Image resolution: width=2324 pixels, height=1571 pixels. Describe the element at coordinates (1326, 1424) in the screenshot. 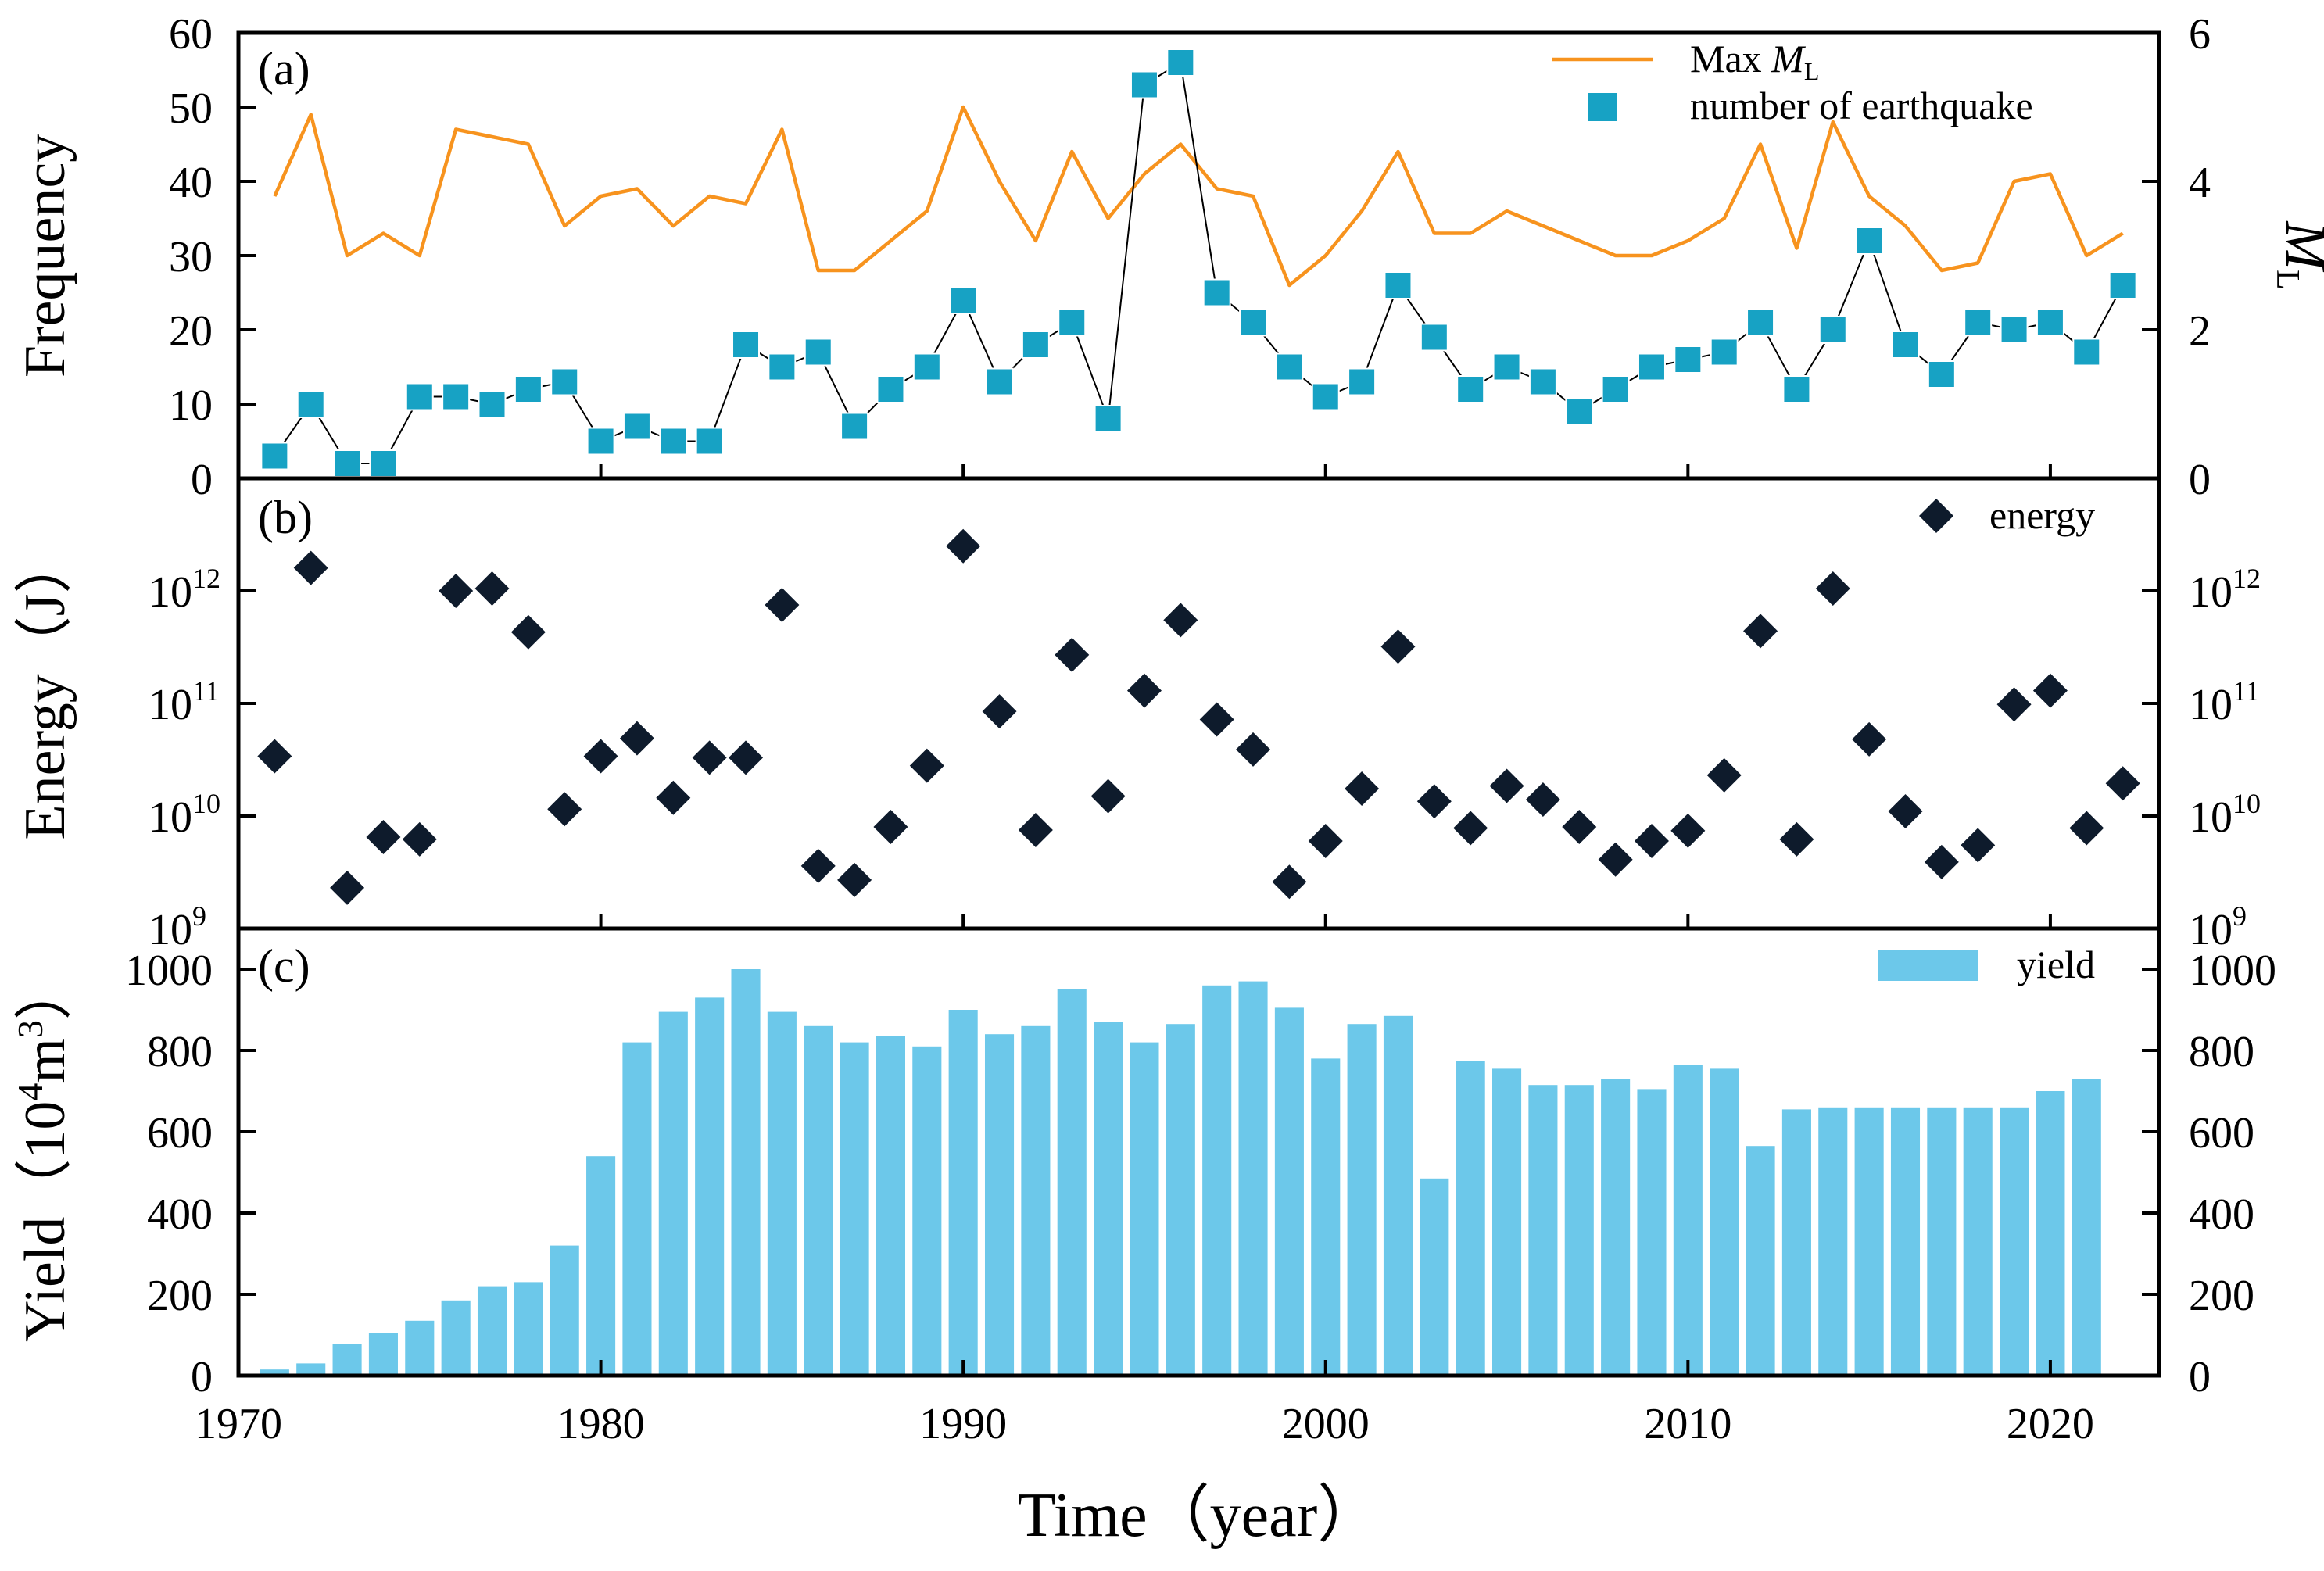

I see `x-tick-label: 2000` at that location.